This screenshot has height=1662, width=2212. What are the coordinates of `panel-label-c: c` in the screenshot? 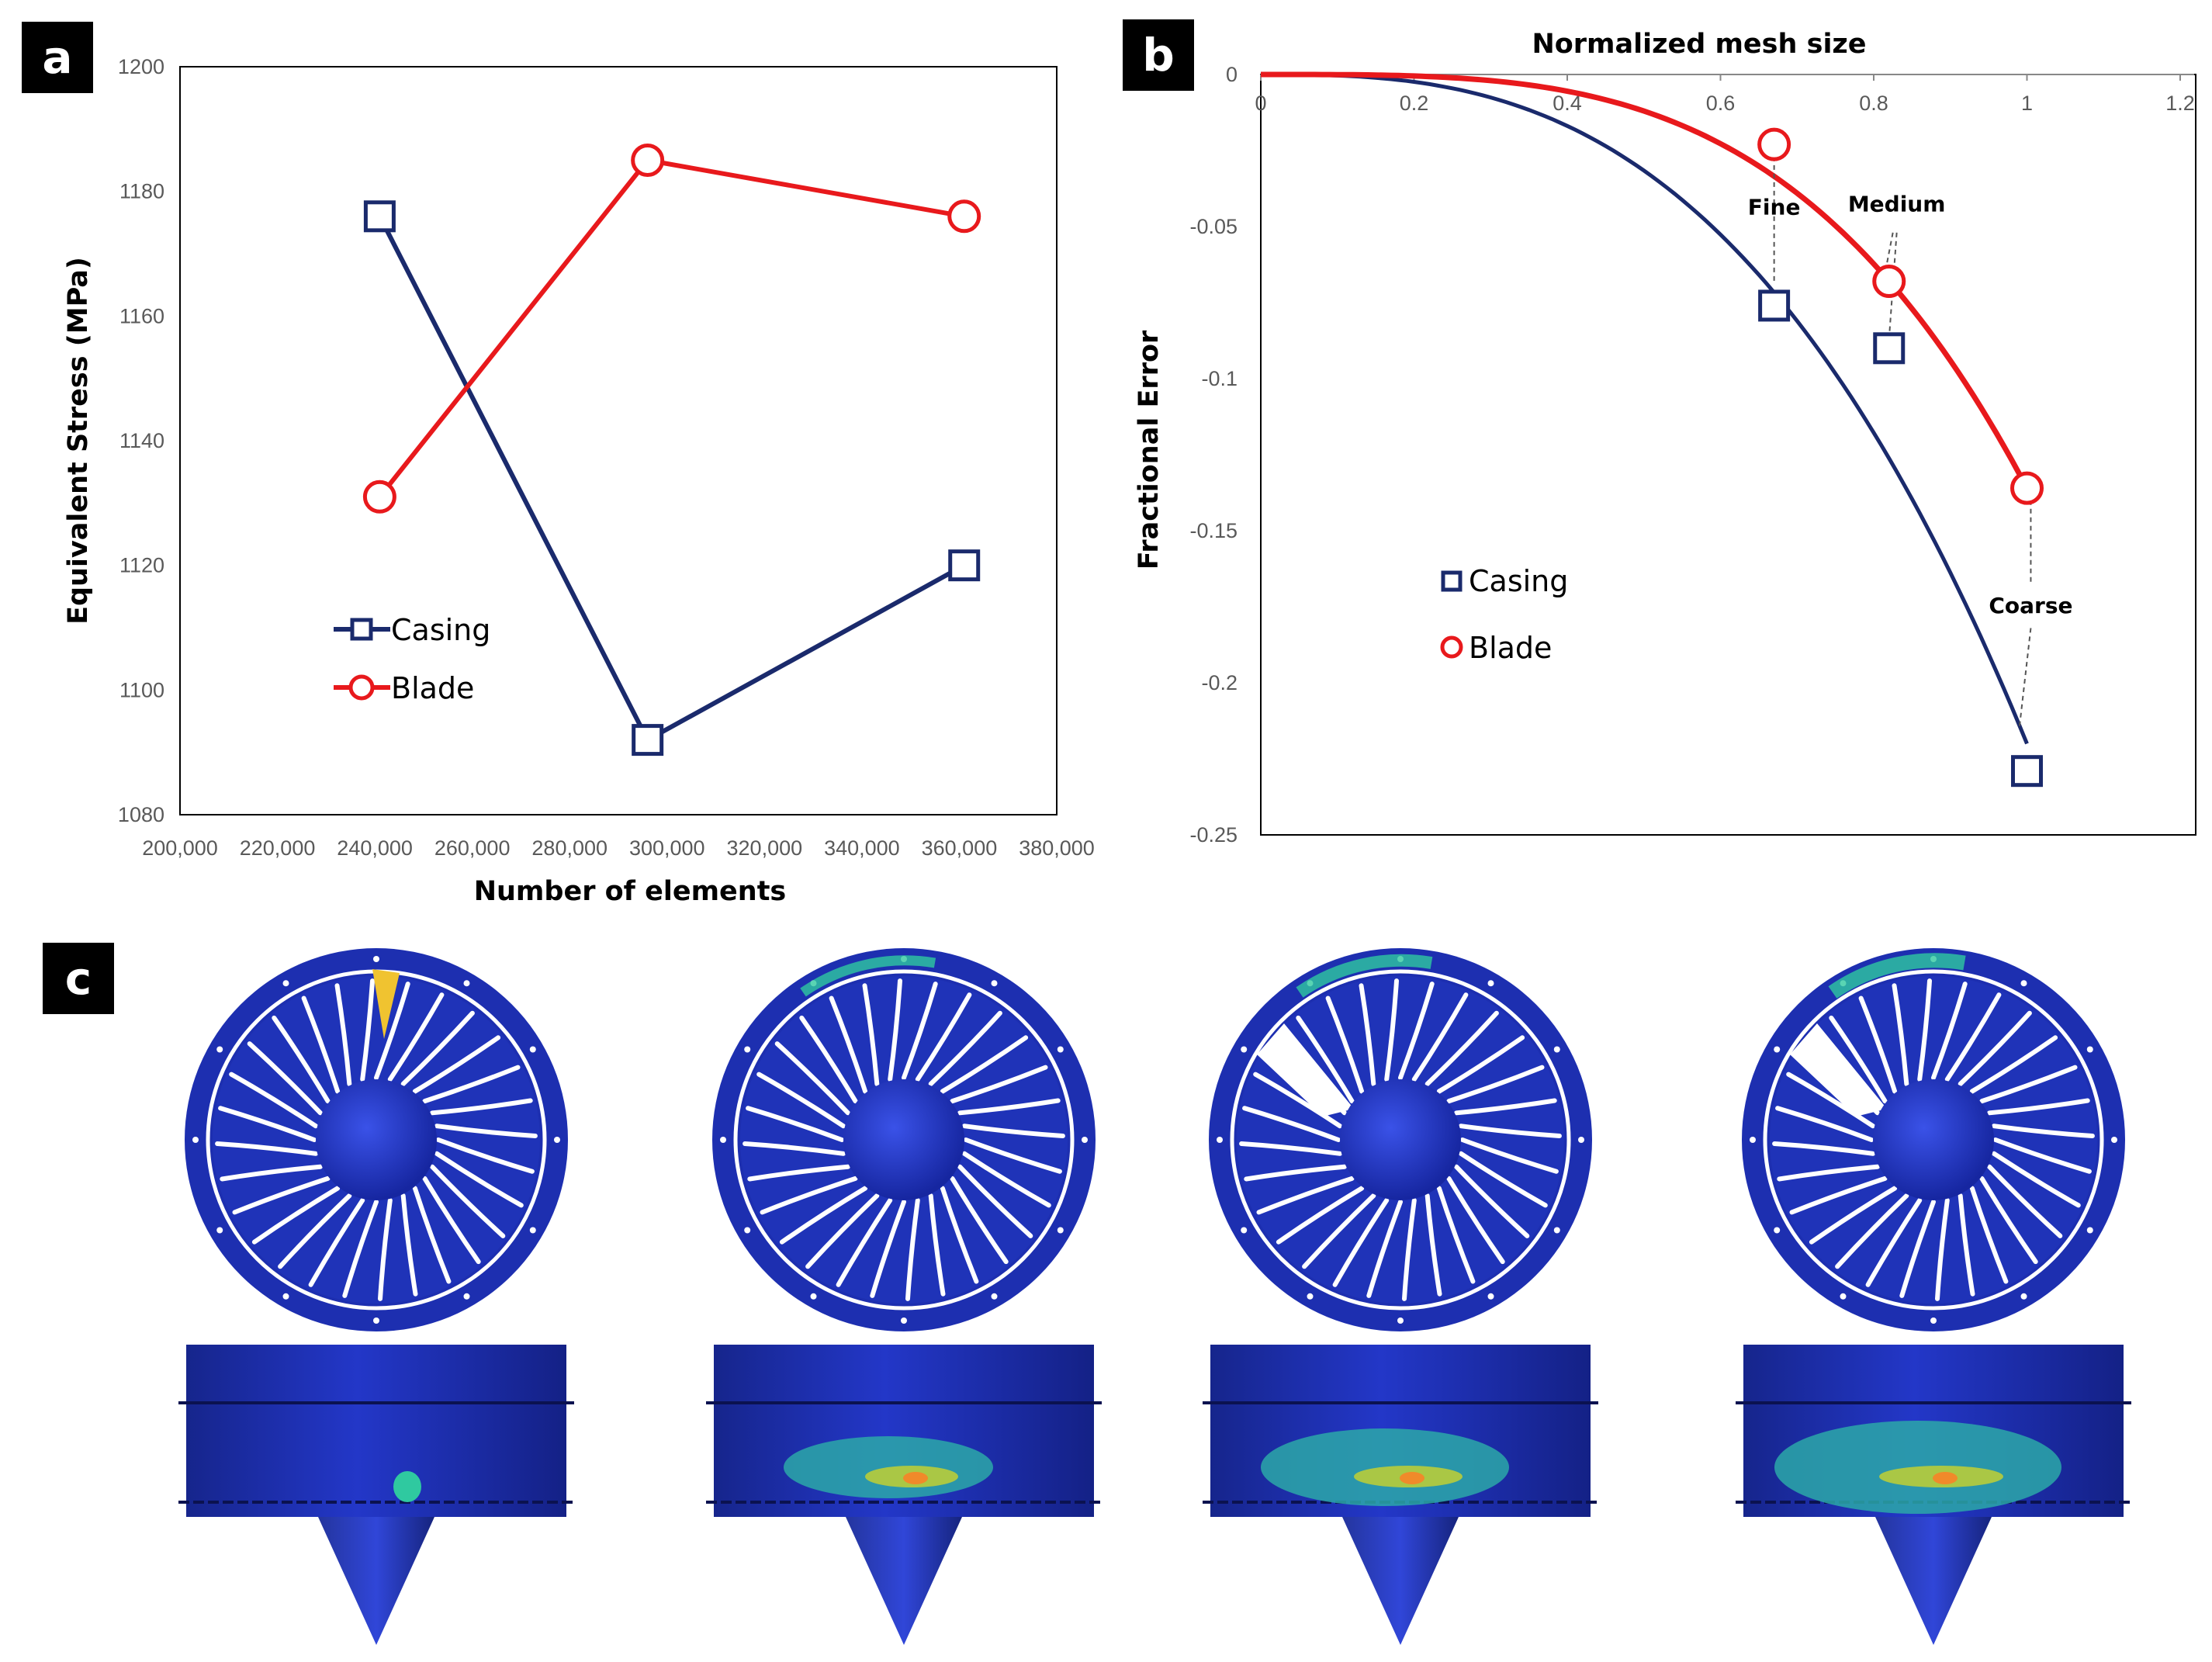 It's located at (78, 978).